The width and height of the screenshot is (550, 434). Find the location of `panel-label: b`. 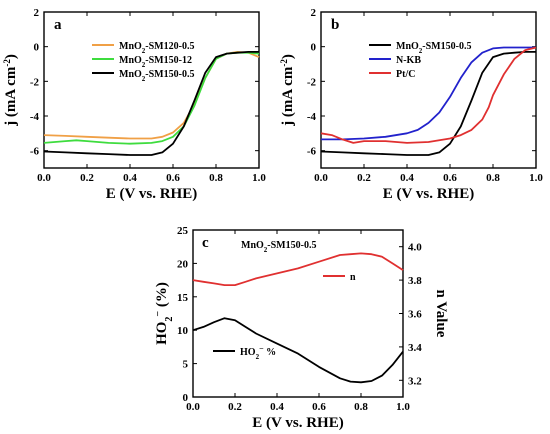

panel-label: b is located at coordinates (335, 25).